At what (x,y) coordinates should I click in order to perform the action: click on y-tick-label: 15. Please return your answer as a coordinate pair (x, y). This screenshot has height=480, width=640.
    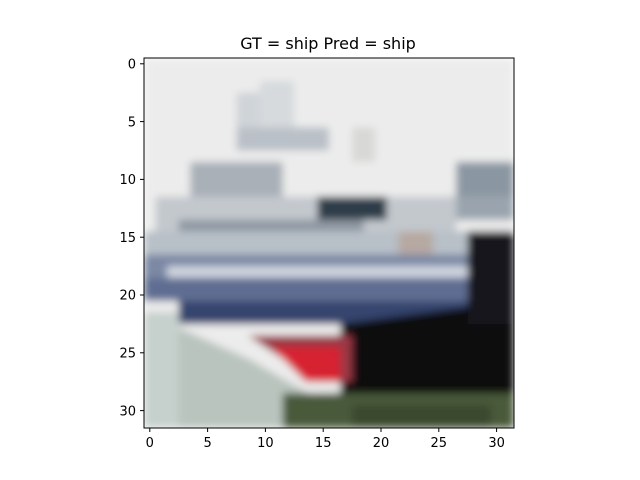
    Looking at the image, I should click on (127, 238).